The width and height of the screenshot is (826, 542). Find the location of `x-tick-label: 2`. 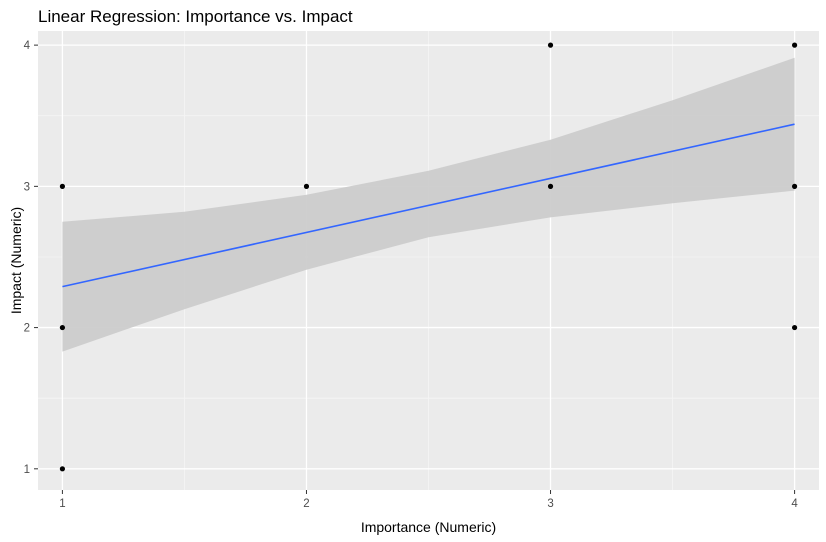

x-tick-label: 2 is located at coordinates (306, 504).